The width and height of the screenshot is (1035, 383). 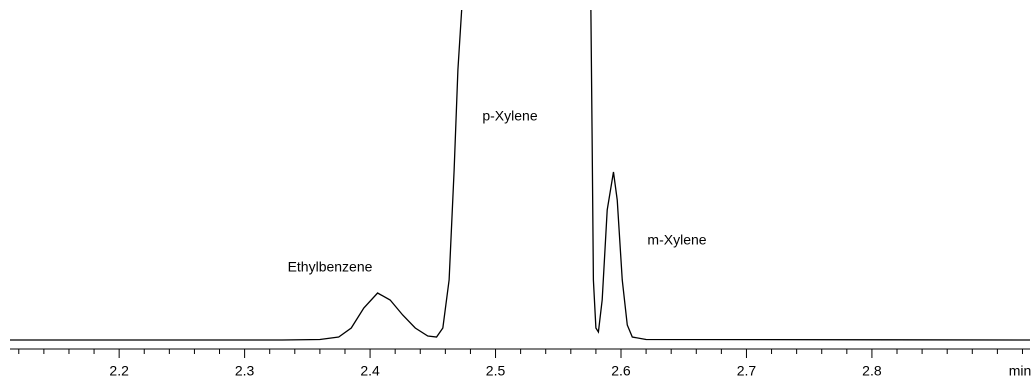 What do you see at coordinates (747, 371) in the screenshot?
I see `x-tick-label: 2.7` at bounding box center [747, 371].